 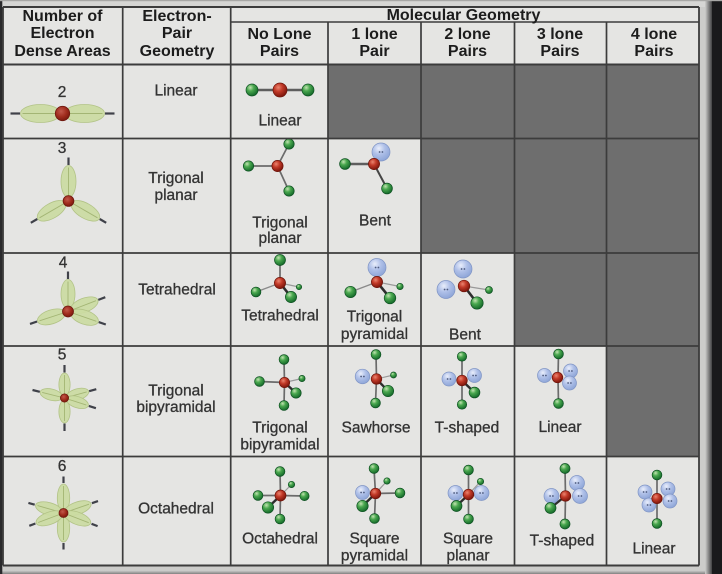 What do you see at coordinates (374, 34) in the screenshot?
I see `svg-text: 1 lone` at bounding box center [374, 34].